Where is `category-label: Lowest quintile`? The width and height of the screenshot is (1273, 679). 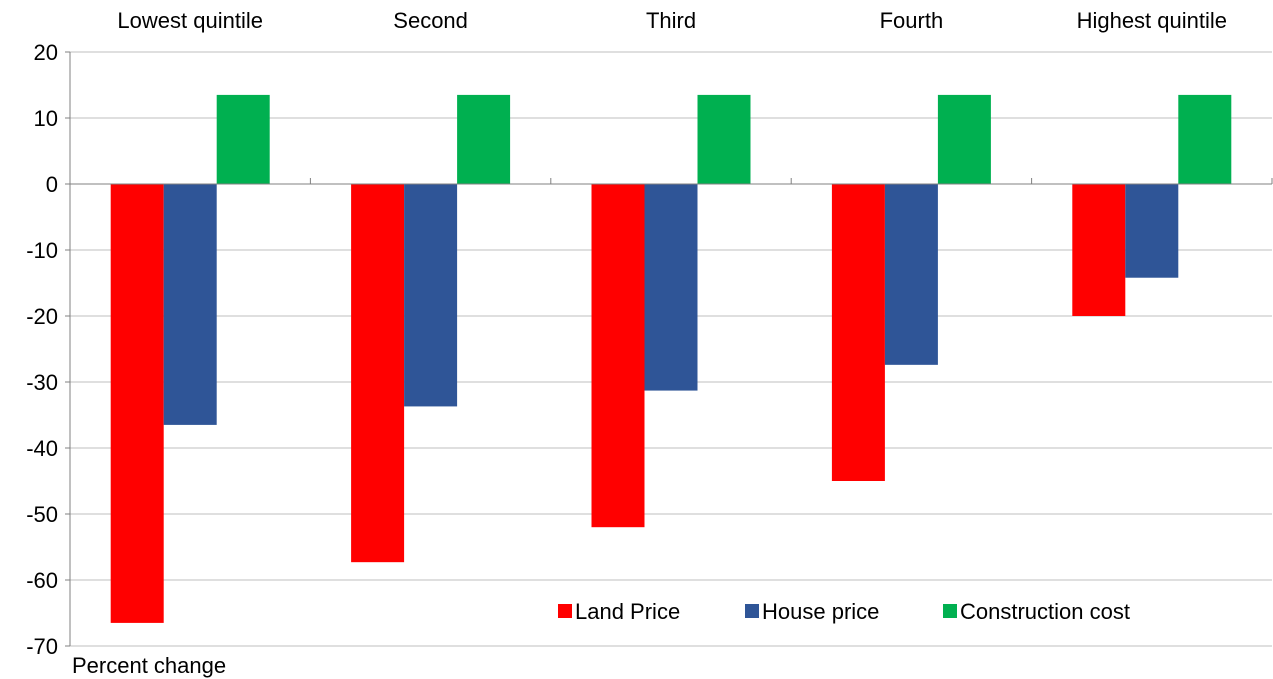
category-label: Lowest quintile is located at coordinates (190, 20).